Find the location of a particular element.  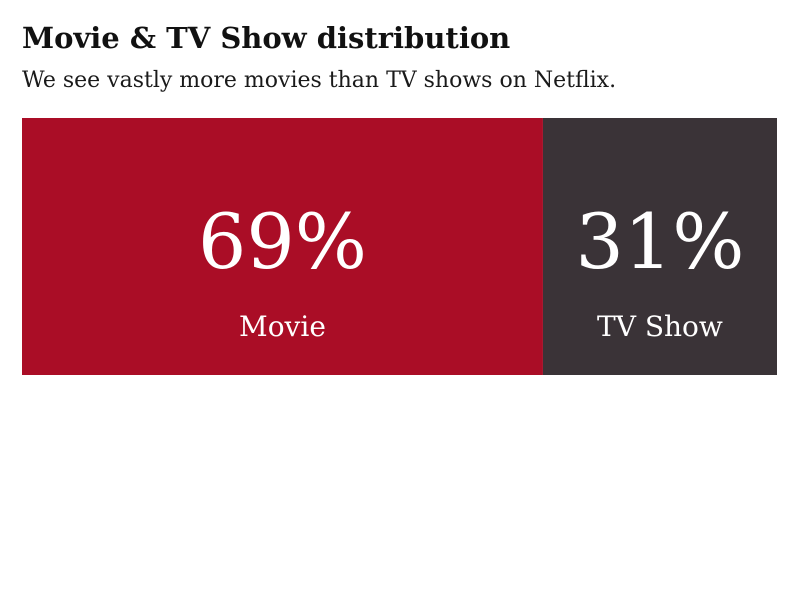

chart-title: Movie & TV Show distribution is located at coordinates (266, 38).